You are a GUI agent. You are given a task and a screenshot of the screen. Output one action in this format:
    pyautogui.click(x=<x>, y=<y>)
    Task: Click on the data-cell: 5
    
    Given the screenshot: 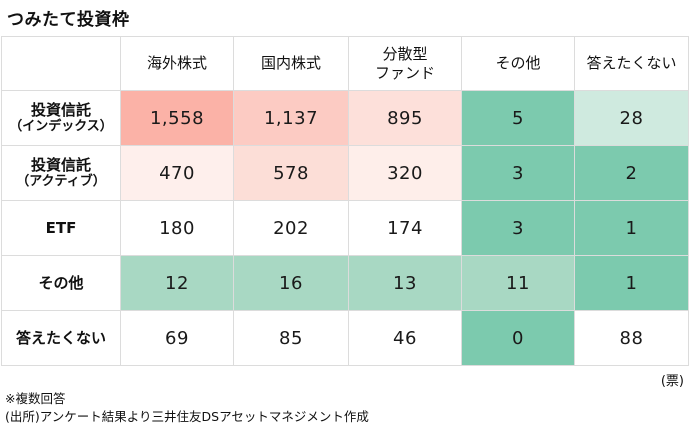 What is the action you would take?
    pyautogui.click(x=518, y=118)
    